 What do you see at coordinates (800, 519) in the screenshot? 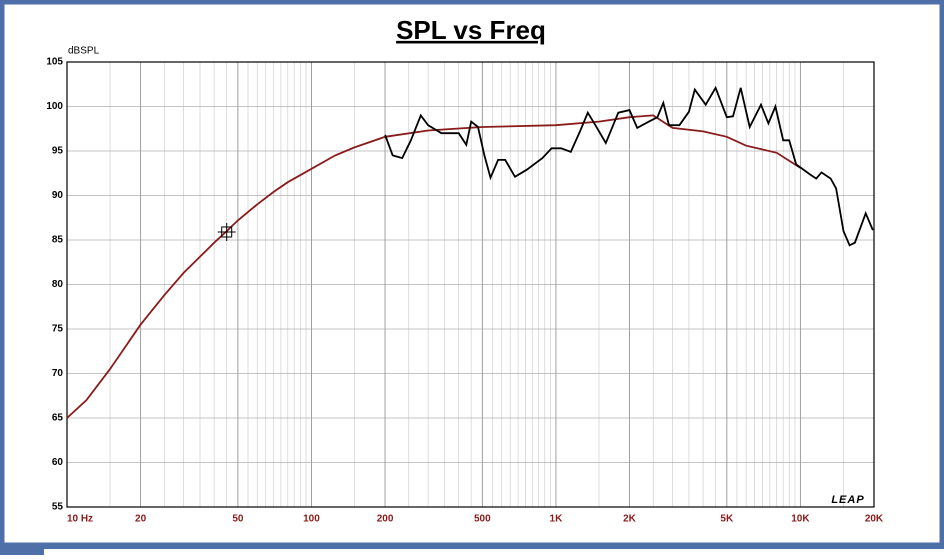
I see `x-tick-label: 10K` at bounding box center [800, 519].